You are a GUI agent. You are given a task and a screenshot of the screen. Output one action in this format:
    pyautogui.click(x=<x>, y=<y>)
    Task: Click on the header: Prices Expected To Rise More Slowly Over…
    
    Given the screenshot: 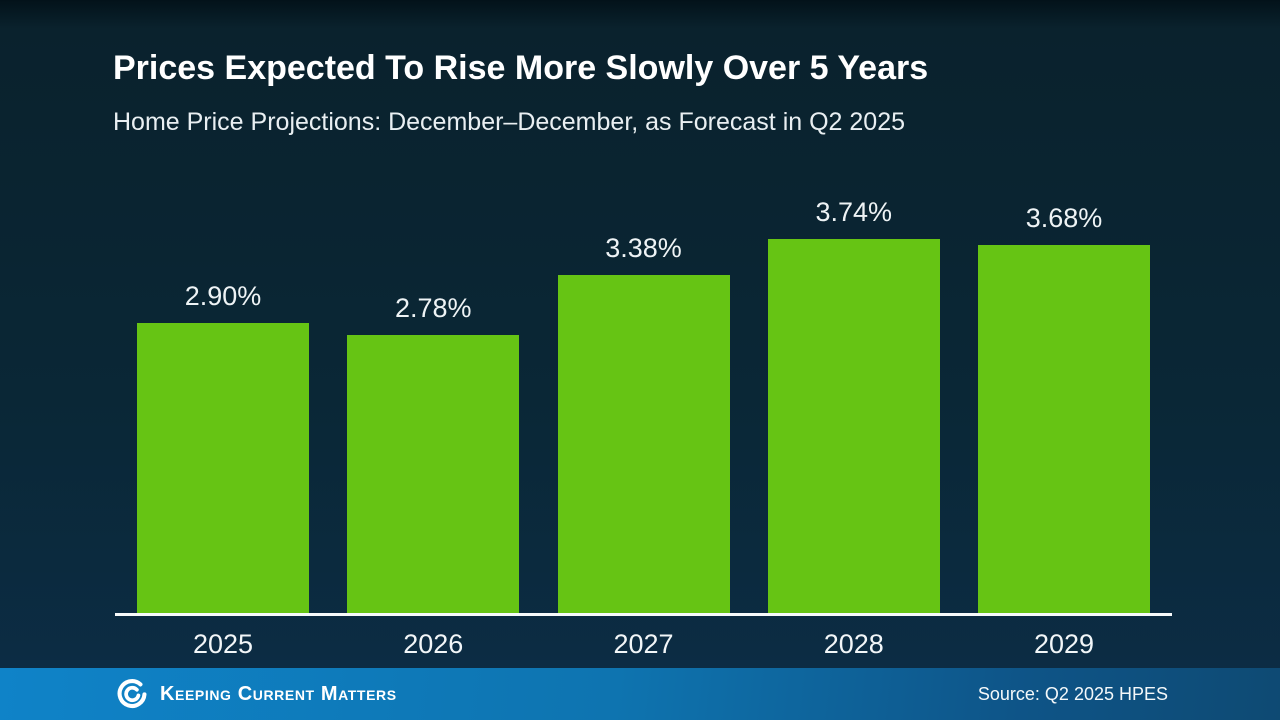 What is the action you would take?
    pyautogui.click(x=666, y=93)
    